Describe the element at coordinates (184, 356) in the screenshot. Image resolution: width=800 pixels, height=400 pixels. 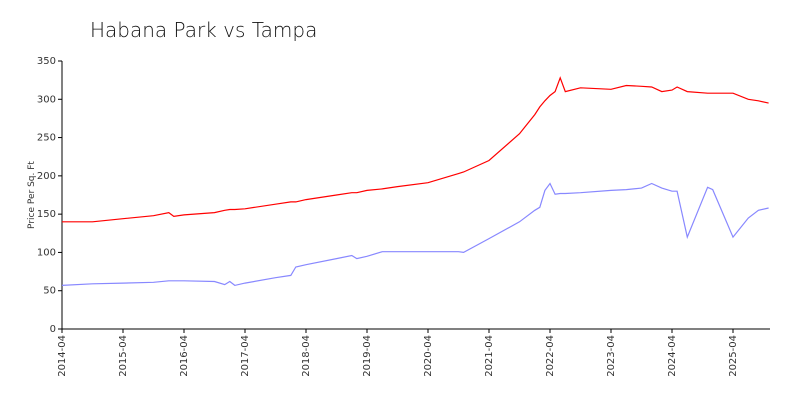
I see `x-tick-label: 2016-04` at that location.